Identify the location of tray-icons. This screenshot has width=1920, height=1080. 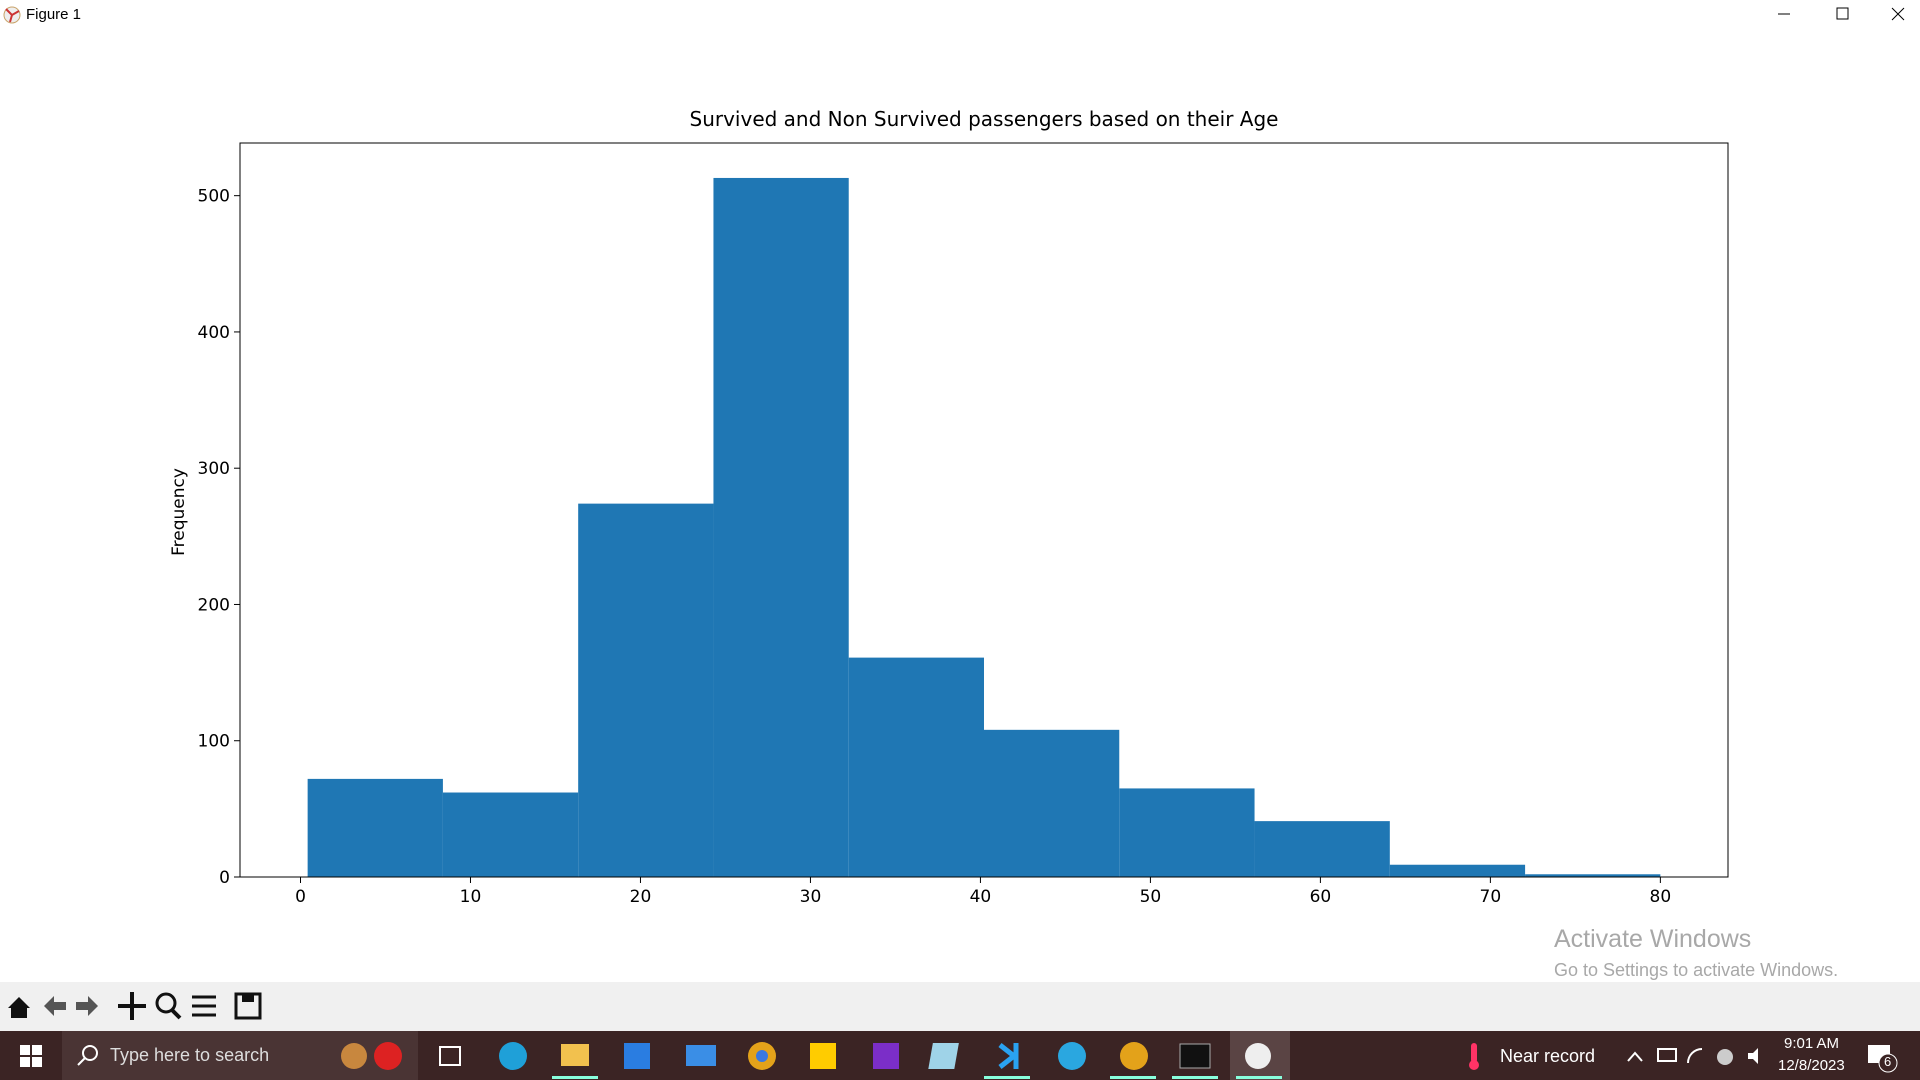
(1695, 1055).